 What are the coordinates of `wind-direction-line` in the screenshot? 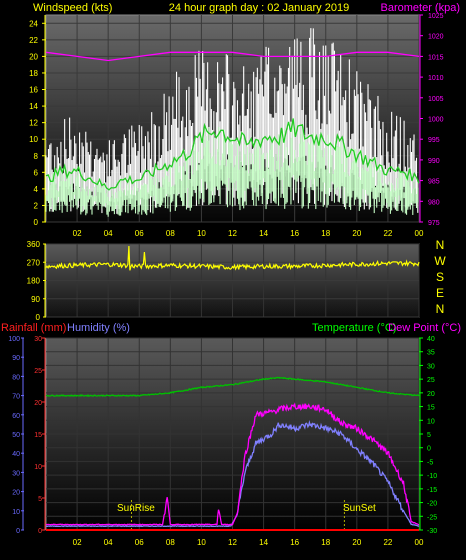 It's located at (232, 258).